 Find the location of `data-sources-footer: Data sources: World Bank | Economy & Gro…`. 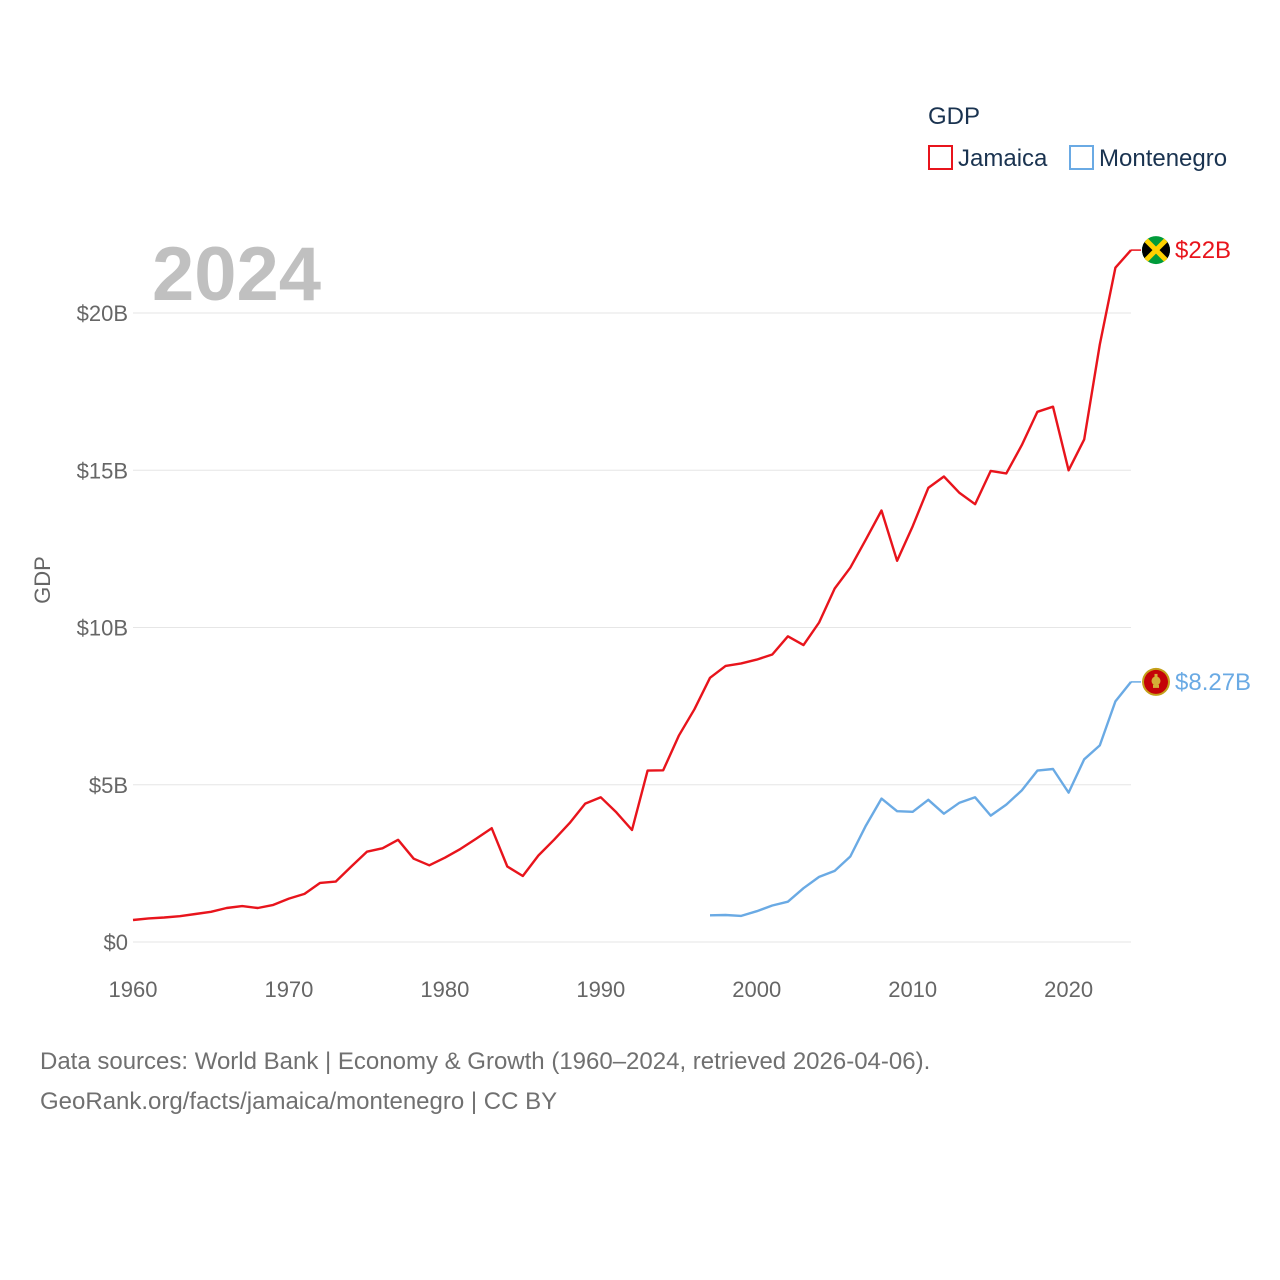

data-sources-footer: Data sources: World Bank | Economy & Gro… is located at coordinates (485, 1082).